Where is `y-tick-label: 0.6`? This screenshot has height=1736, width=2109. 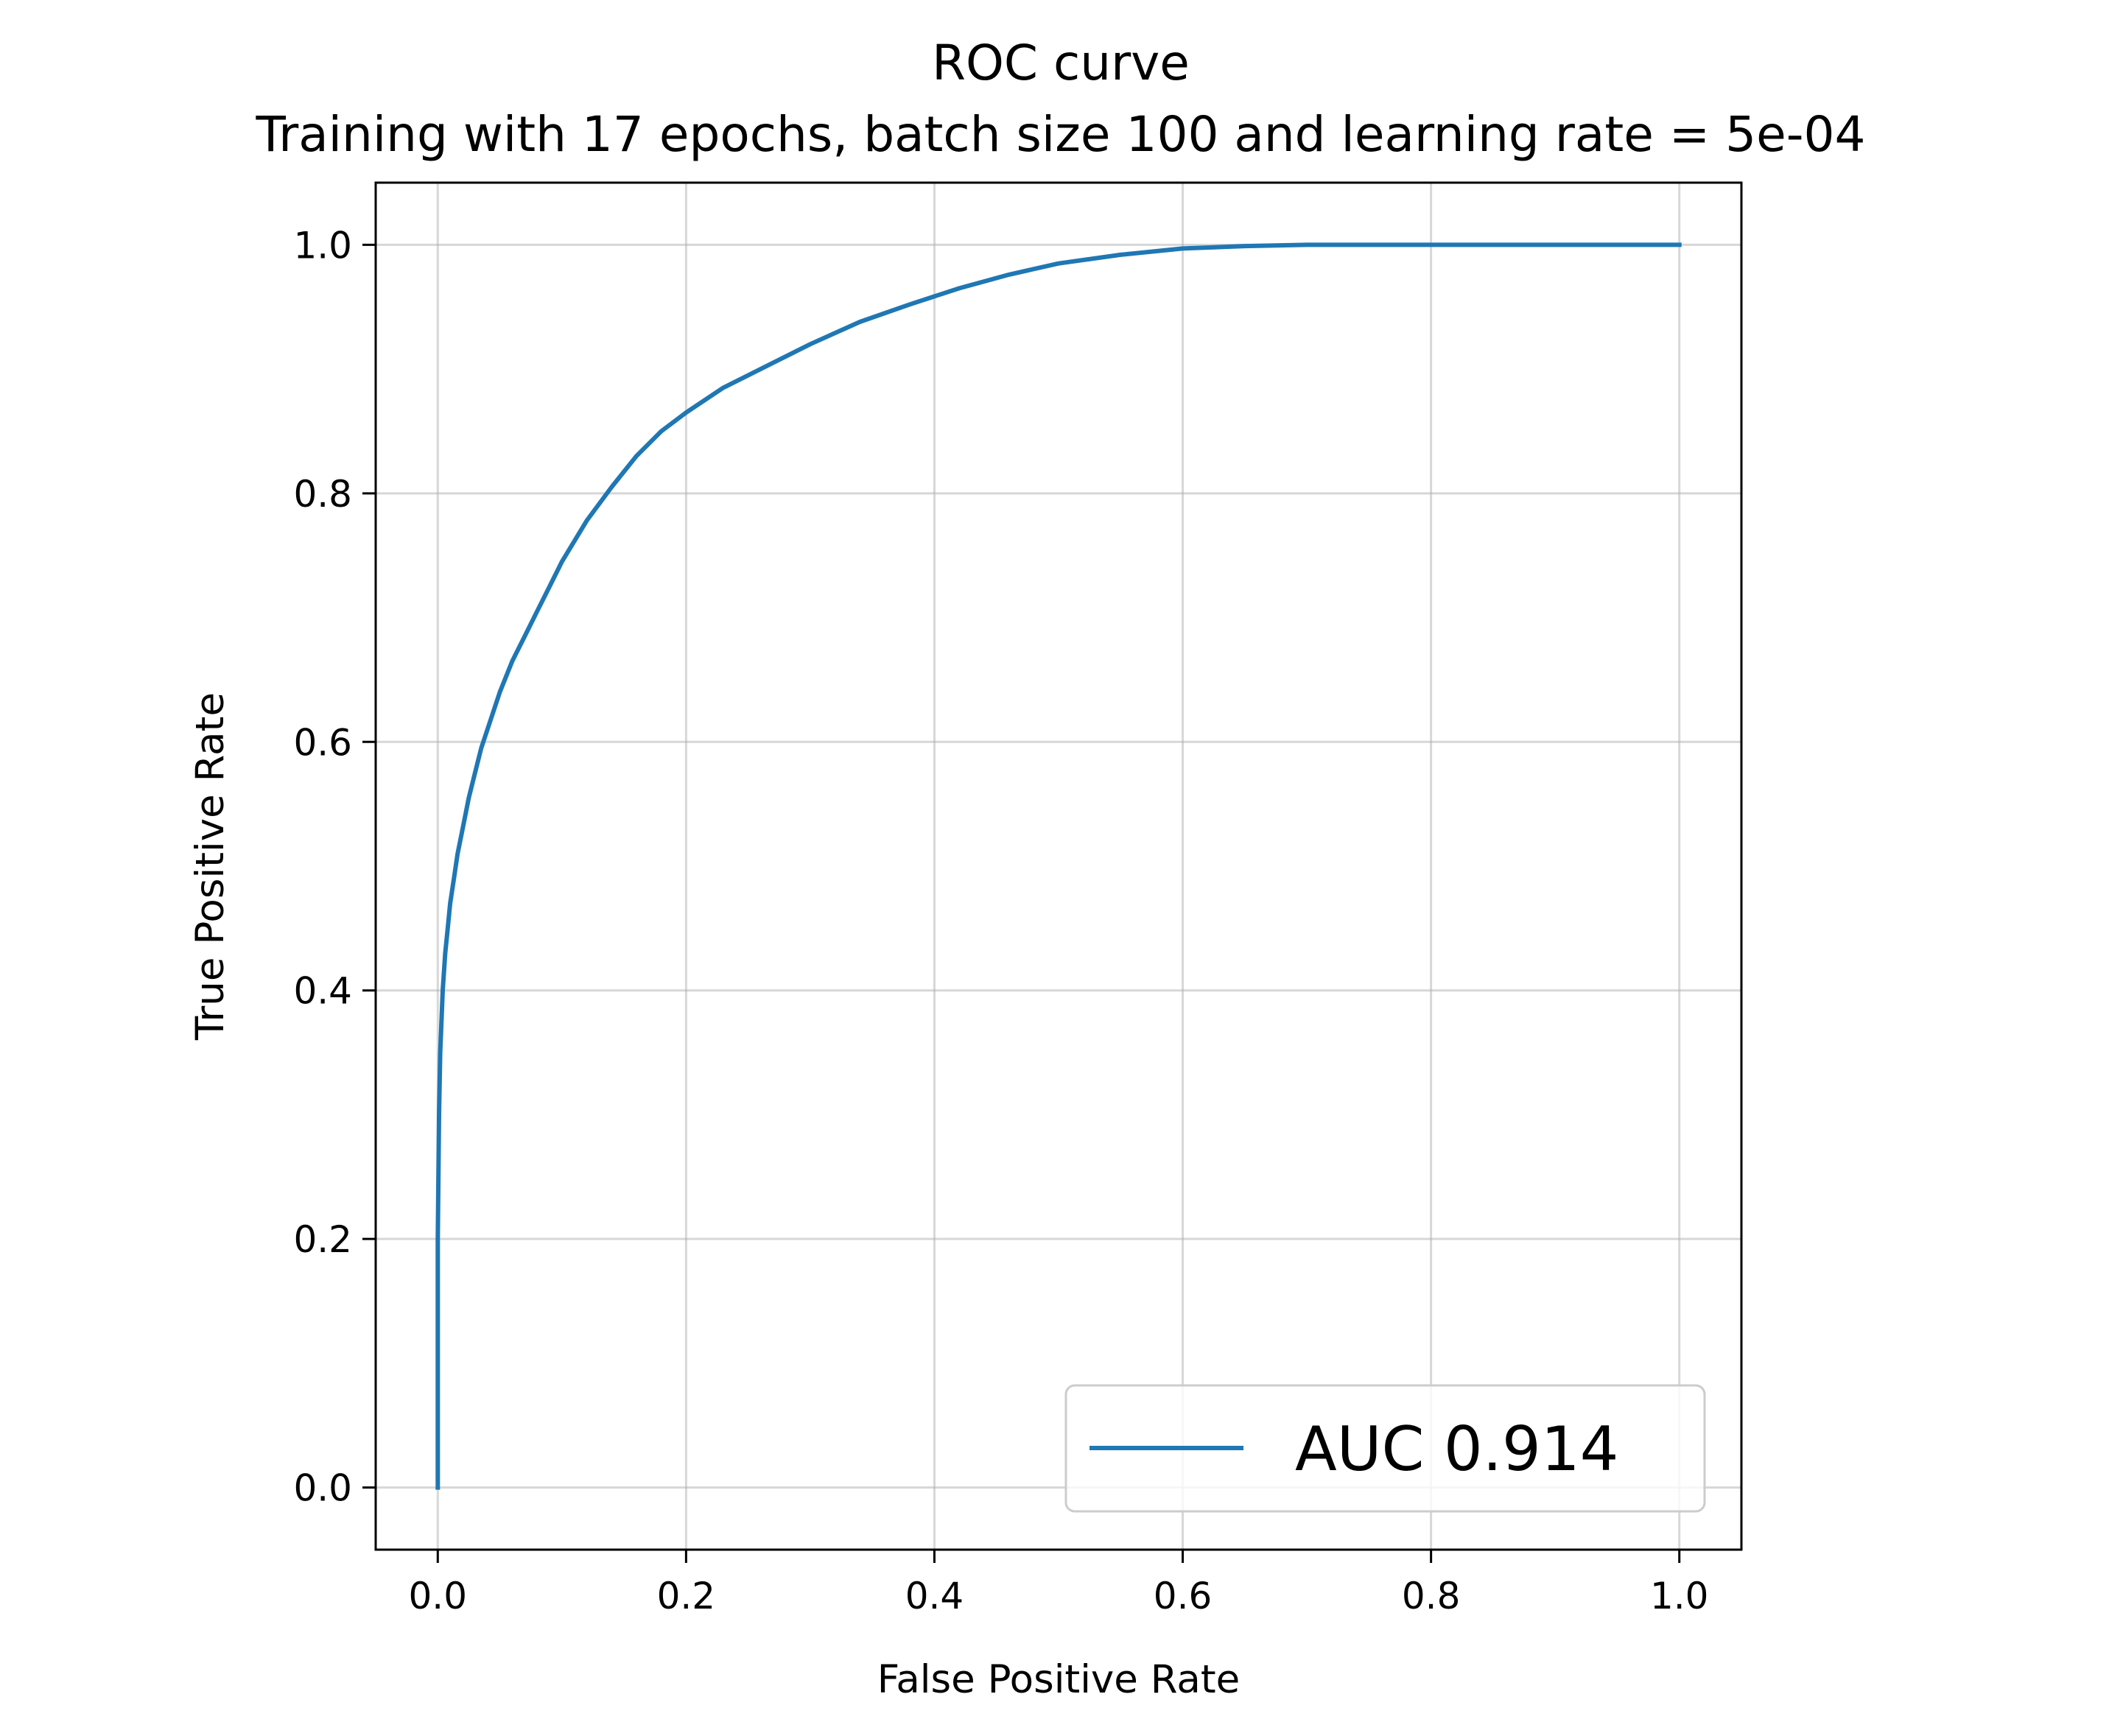
y-tick-label: 0.6 is located at coordinates (322, 742).